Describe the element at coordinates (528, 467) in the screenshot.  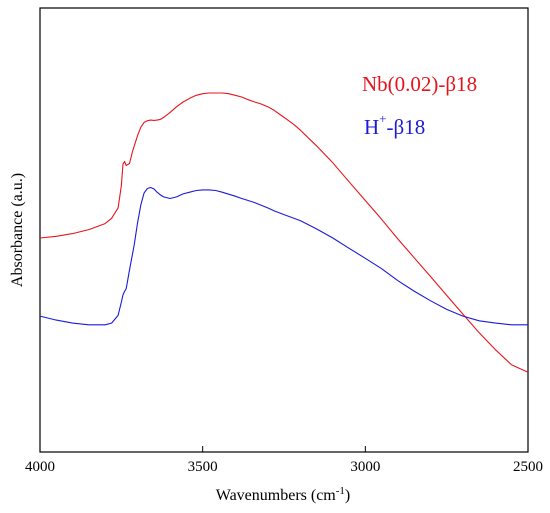
I see `x-tick-label: 2500` at that location.